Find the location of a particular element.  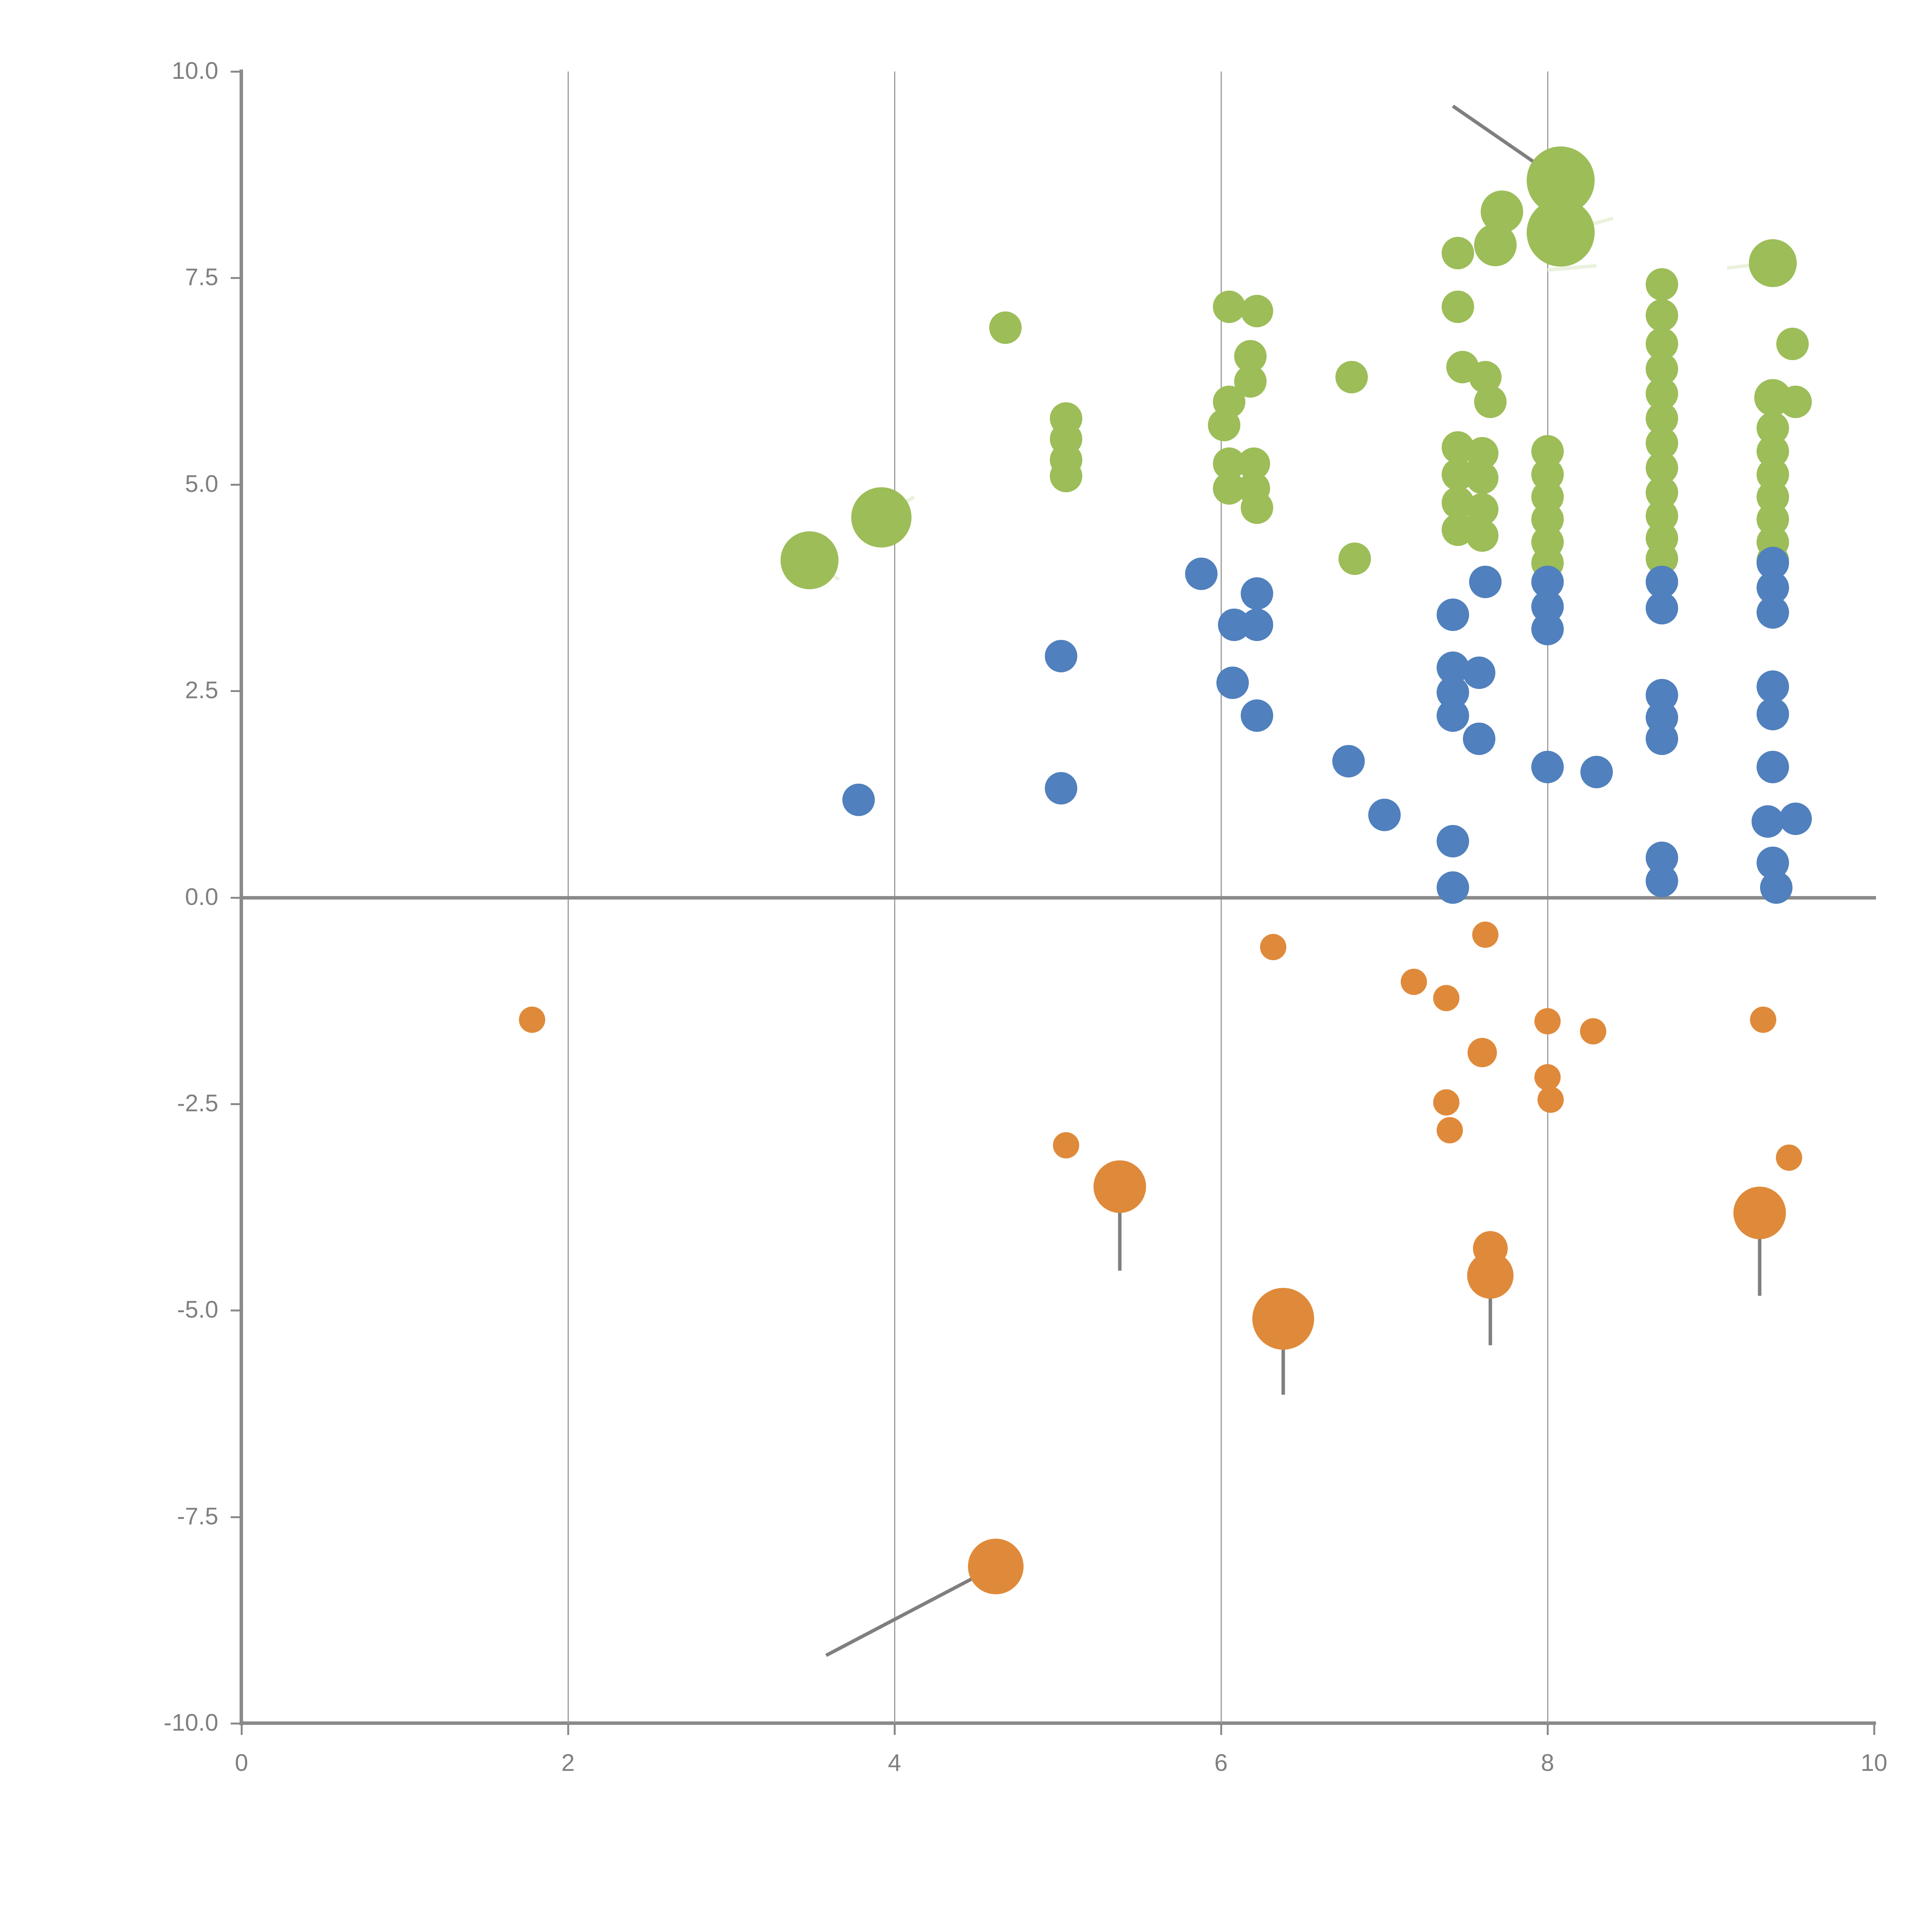

x-tick-label-4: 8 is located at coordinates (1547, 1763).